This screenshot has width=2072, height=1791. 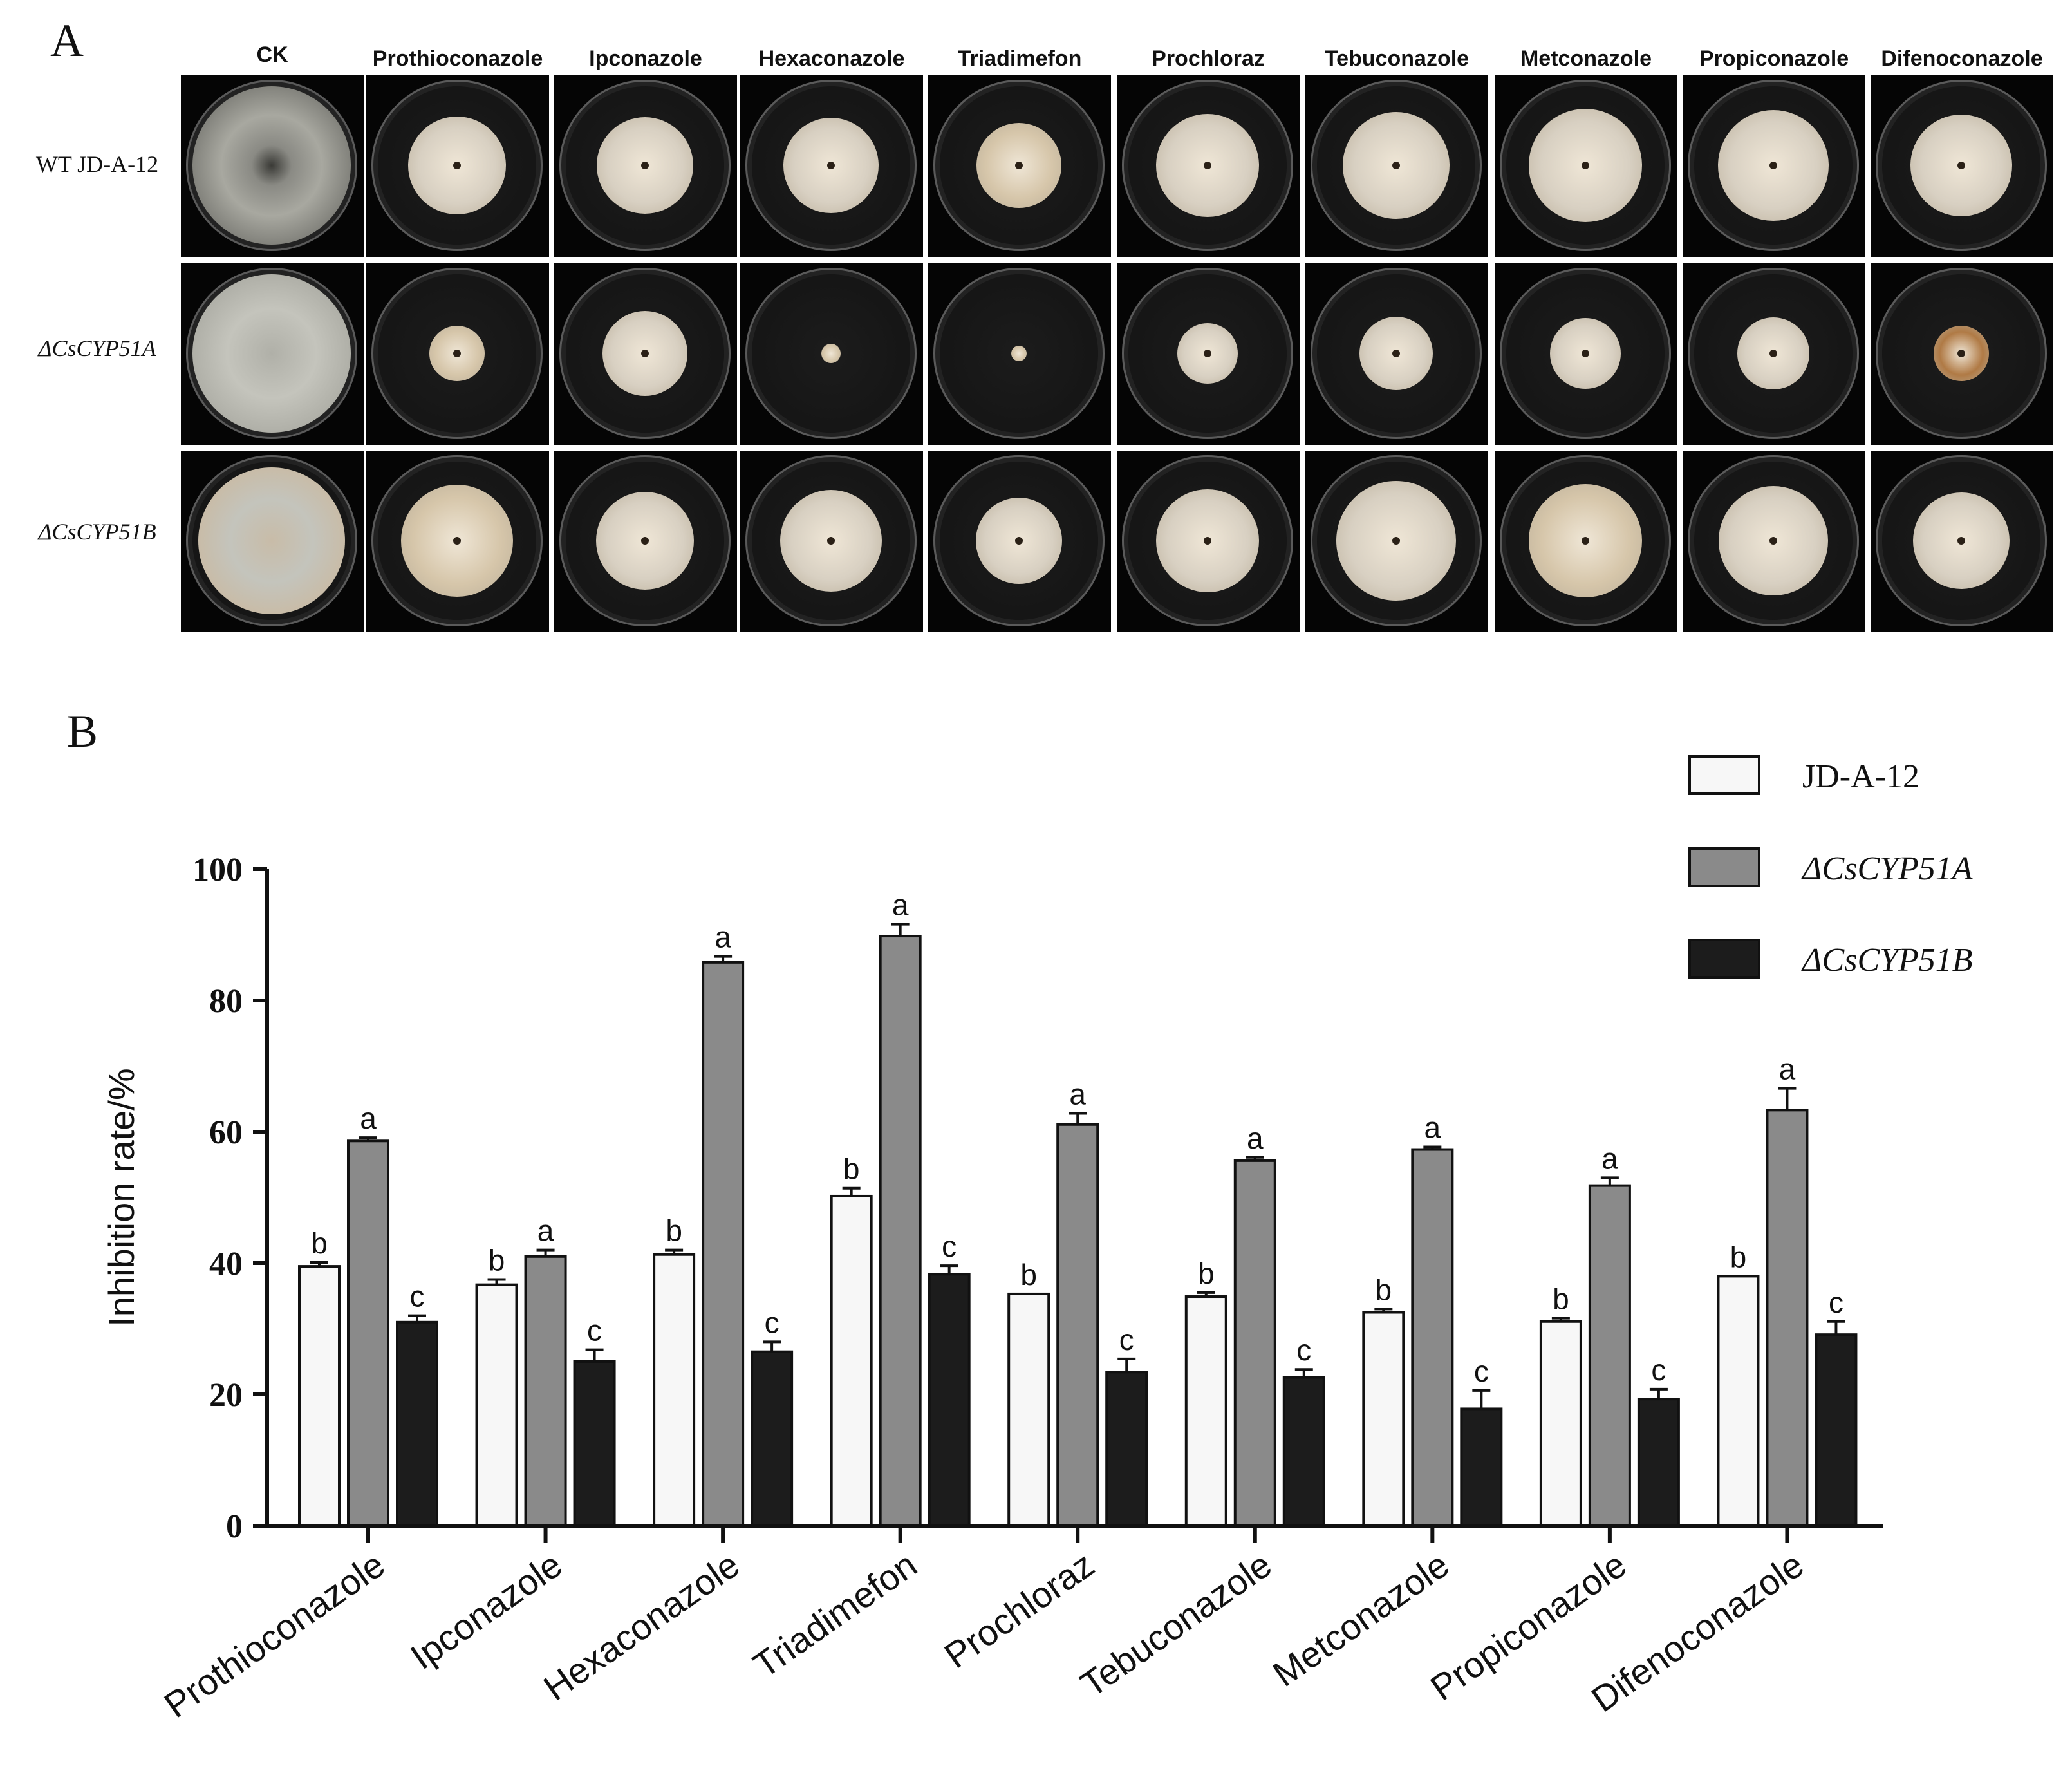 What do you see at coordinates (1774, 58) in the screenshot?
I see `column-header: Propiconazole` at bounding box center [1774, 58].